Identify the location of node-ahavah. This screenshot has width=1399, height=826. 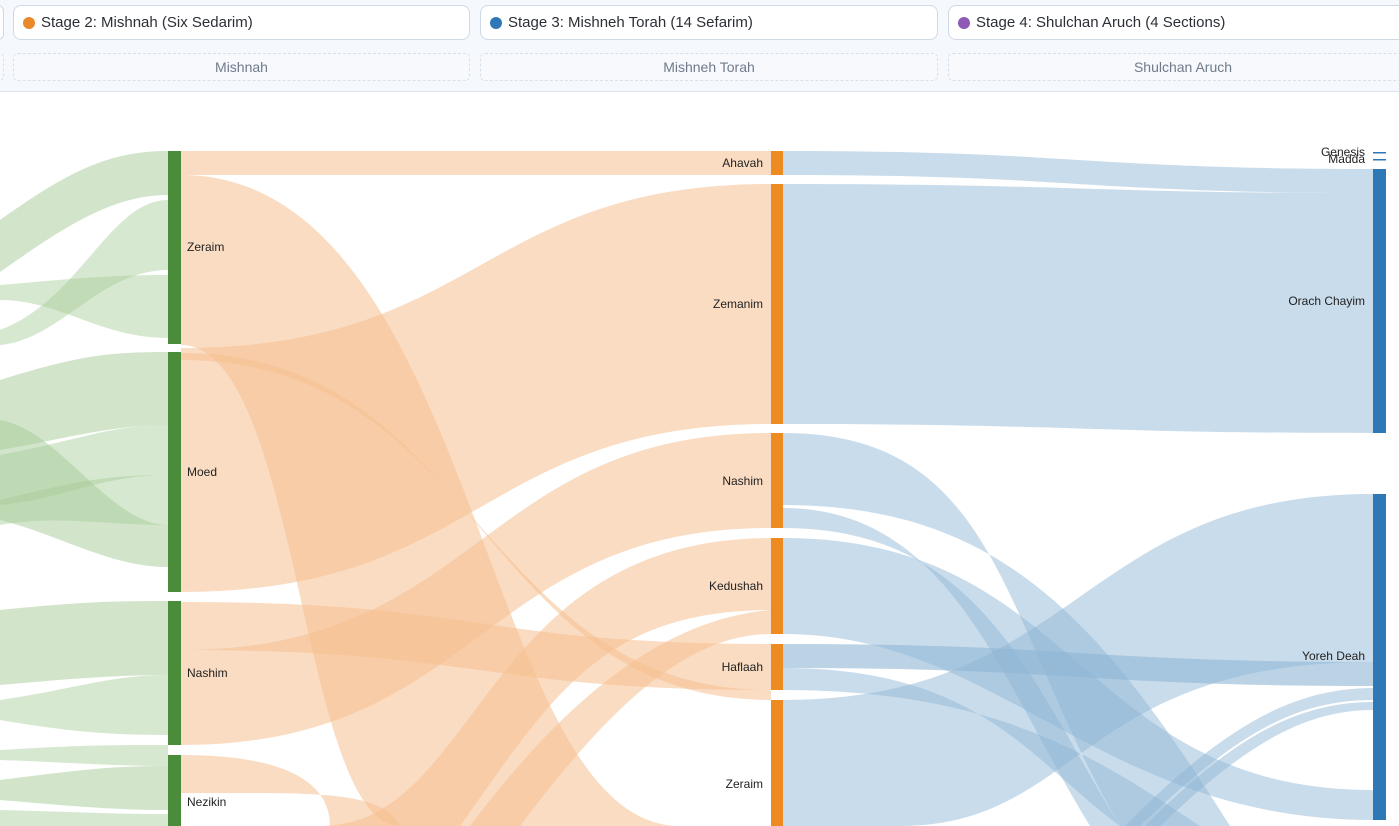
(777, 163).